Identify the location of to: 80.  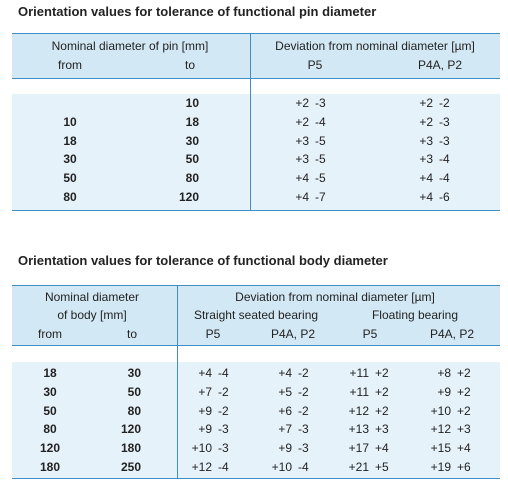
(134, 410).